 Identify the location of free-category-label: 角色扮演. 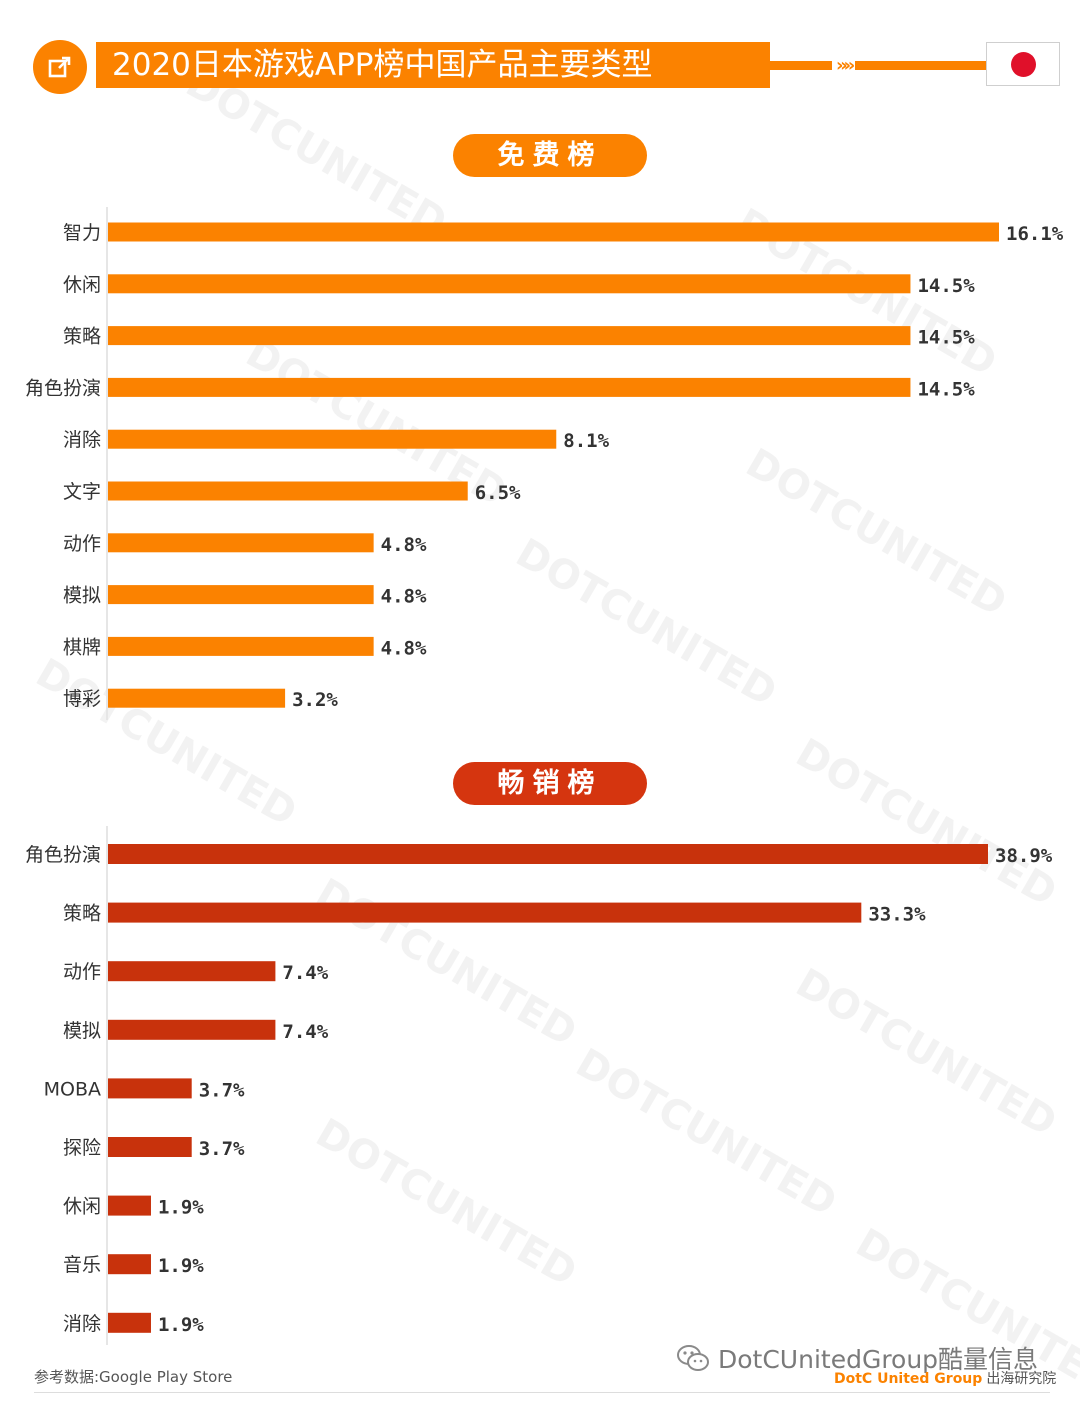
(63, 388).